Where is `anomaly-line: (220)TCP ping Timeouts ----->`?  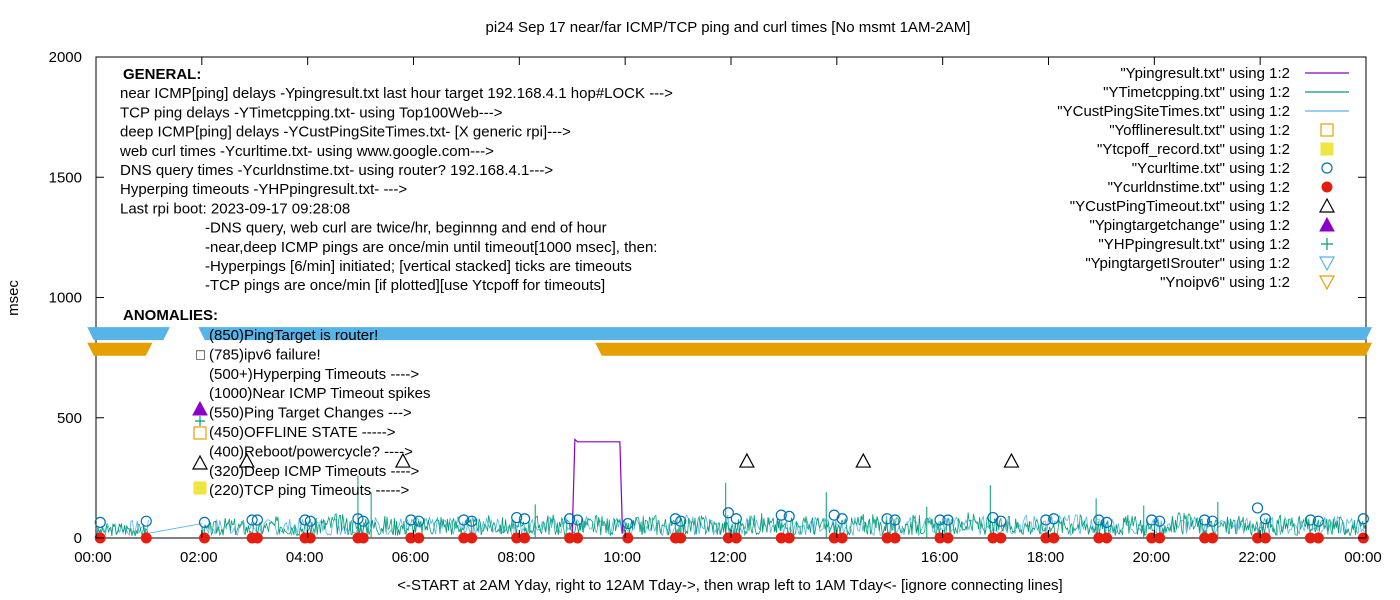 anomaly-line: (220)TCP ping Timeouts -----> is located at coordinates (309, 490).